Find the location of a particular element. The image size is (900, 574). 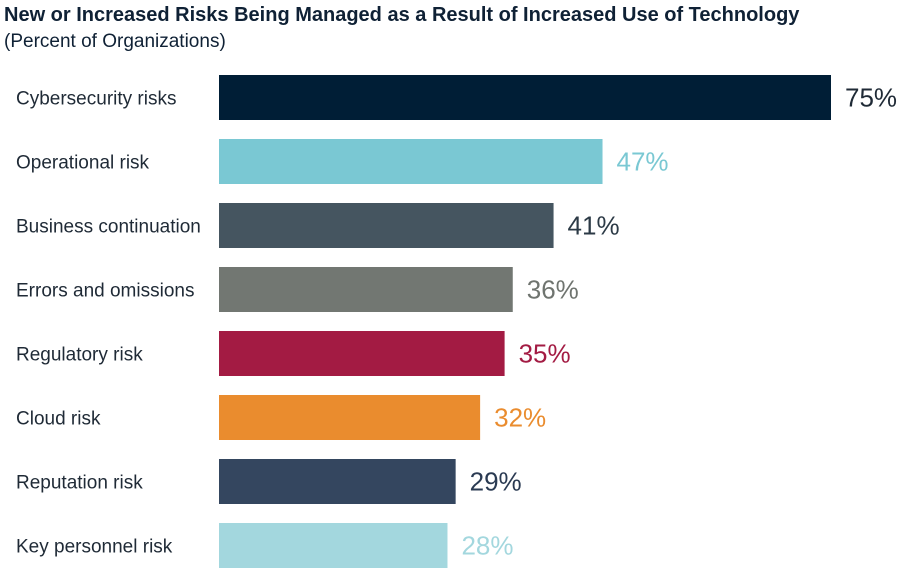

value-label: 47% is located at coordinates (643, 162).